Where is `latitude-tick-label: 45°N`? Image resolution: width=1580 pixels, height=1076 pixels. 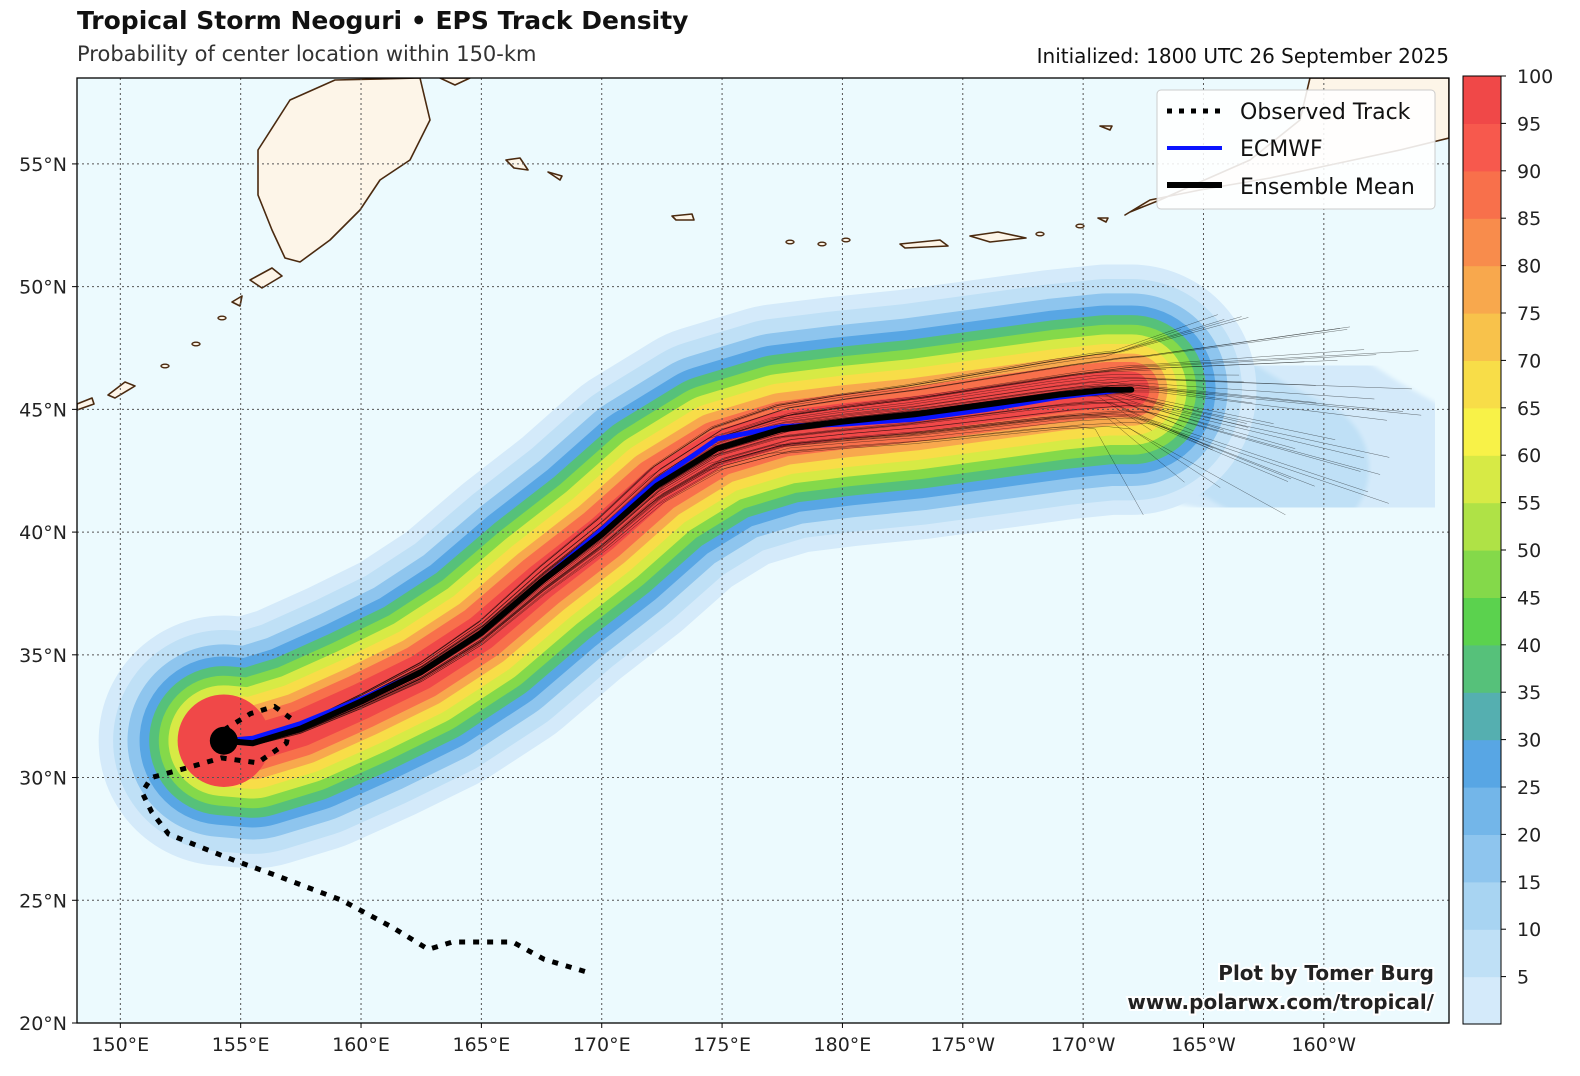
latitude-tick-label: 45°N is located at coordinates (43, 410).